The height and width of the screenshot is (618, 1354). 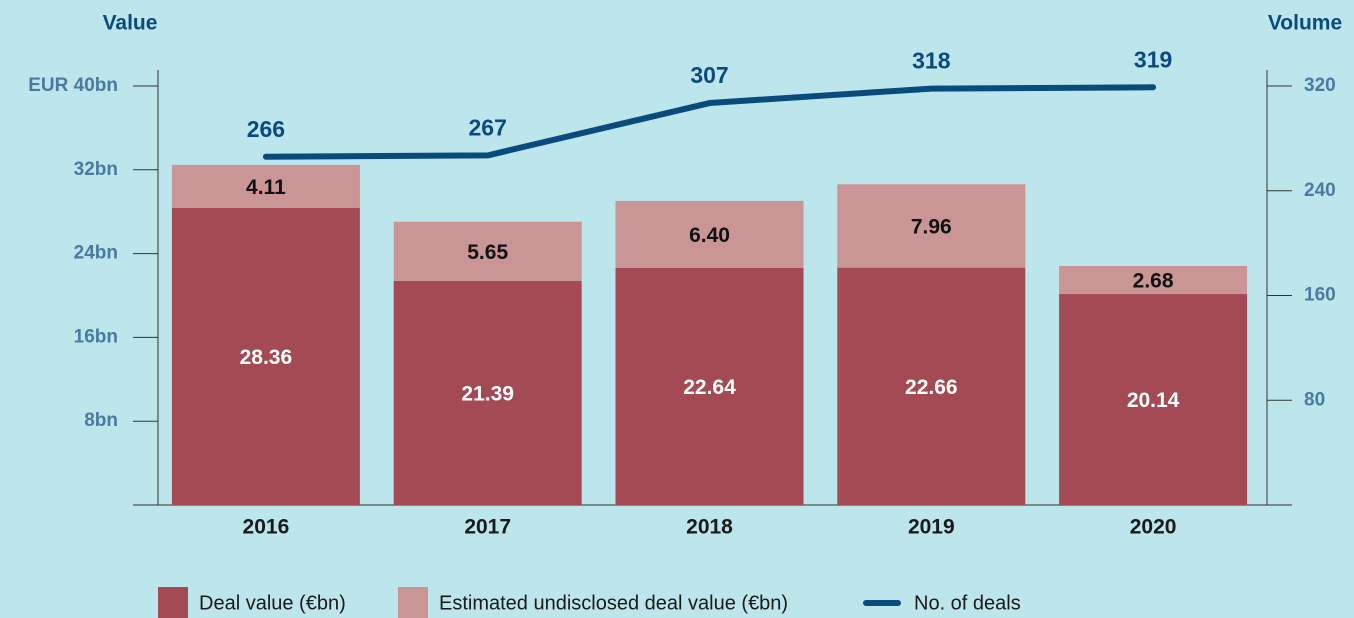 What do you see at coordinates (1320, 295) in the screenshot?
I see `y2-tick-label: 160` at bounding box center [1320, 295].